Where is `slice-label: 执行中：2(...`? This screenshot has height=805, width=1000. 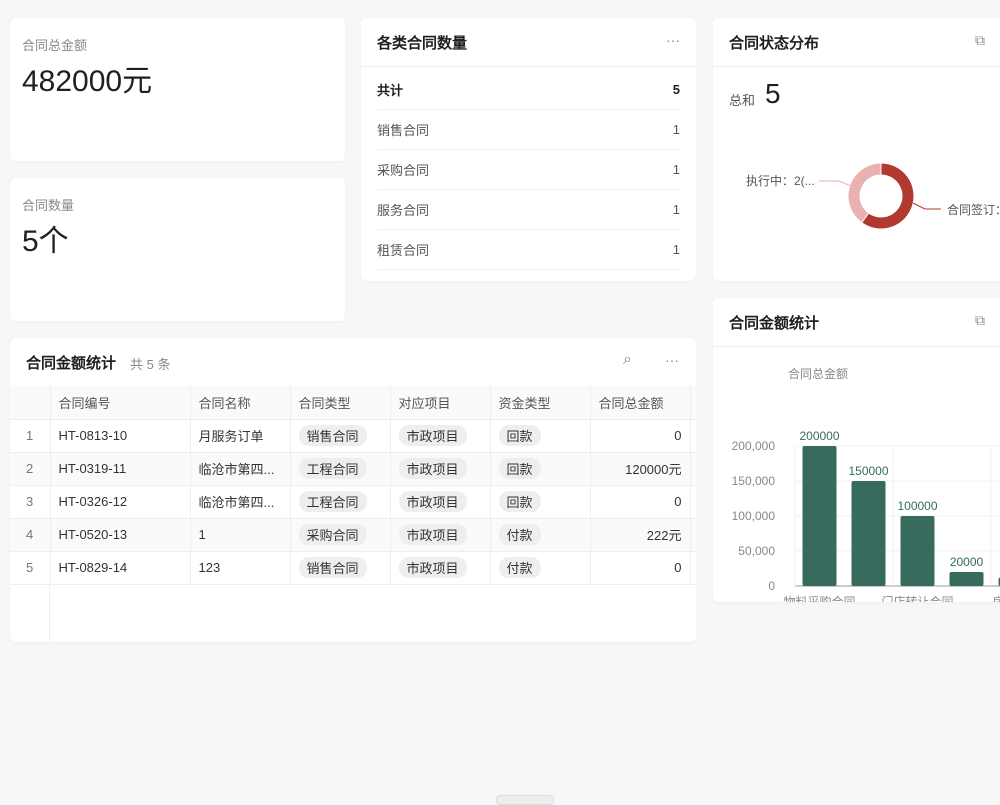 slice-label: 执行中：2(... is located at coordinates (780, 180).